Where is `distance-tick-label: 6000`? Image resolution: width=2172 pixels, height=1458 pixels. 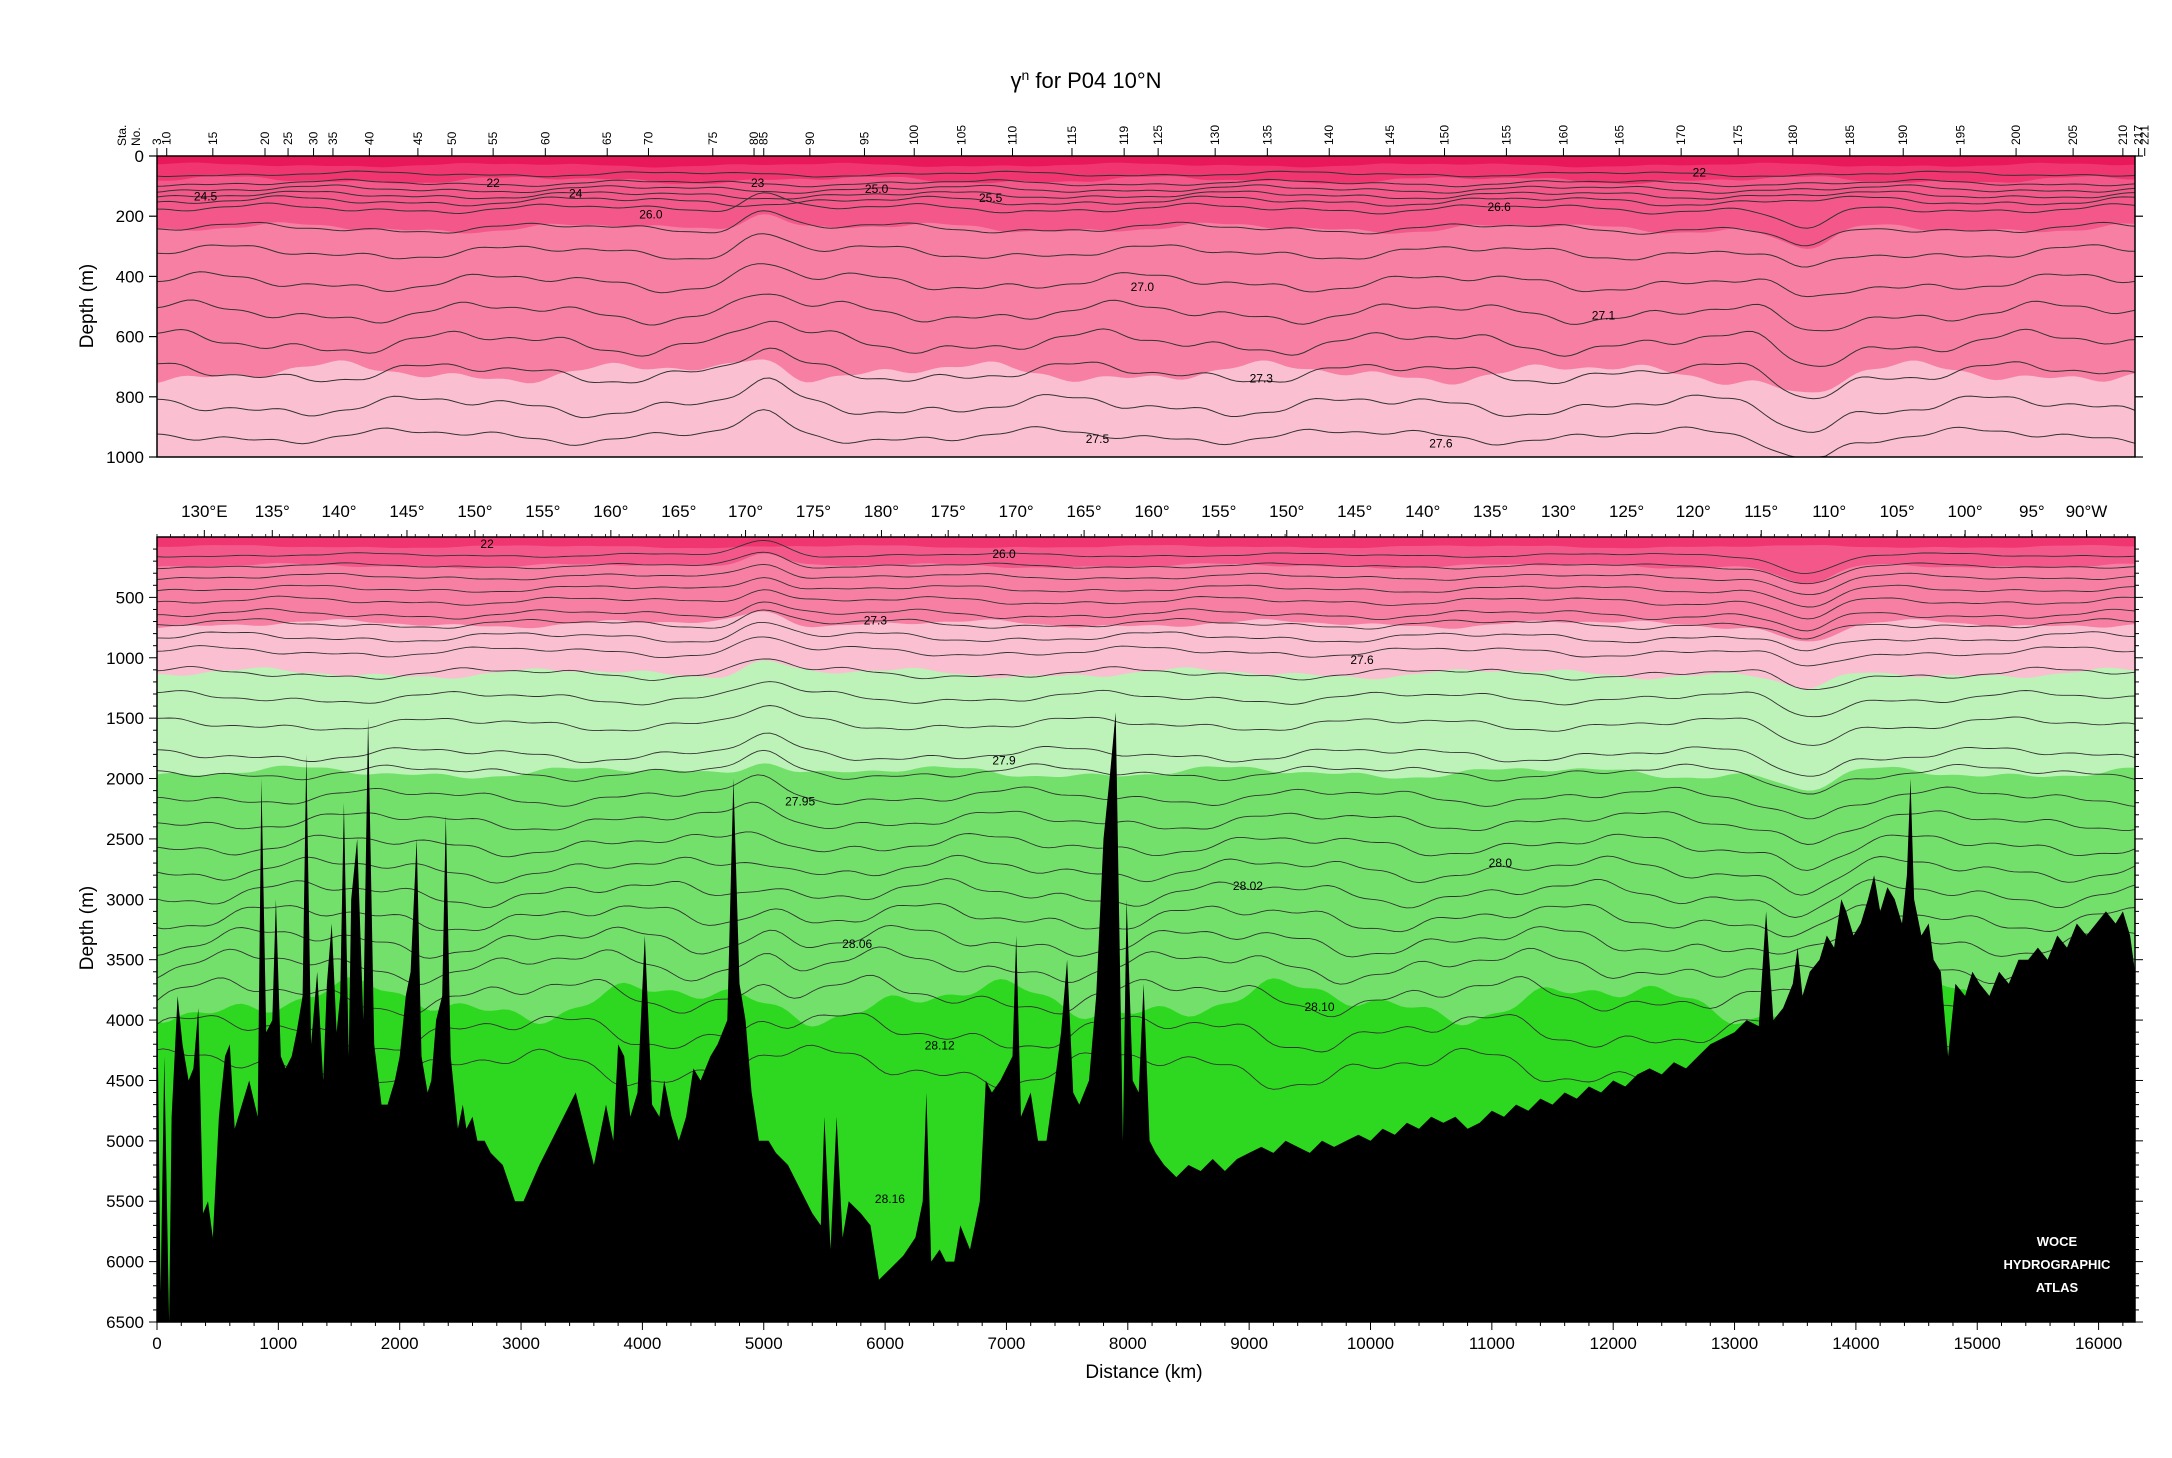
distance-tick-label: 6000 is located at coordinates (885, 1343).